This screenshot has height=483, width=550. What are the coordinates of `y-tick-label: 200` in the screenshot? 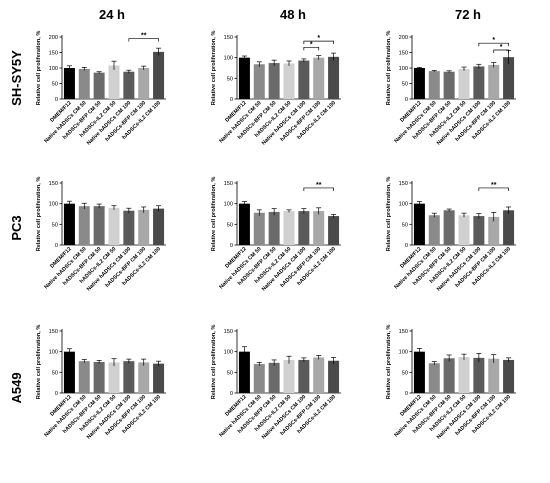 It's located at (53, 38).